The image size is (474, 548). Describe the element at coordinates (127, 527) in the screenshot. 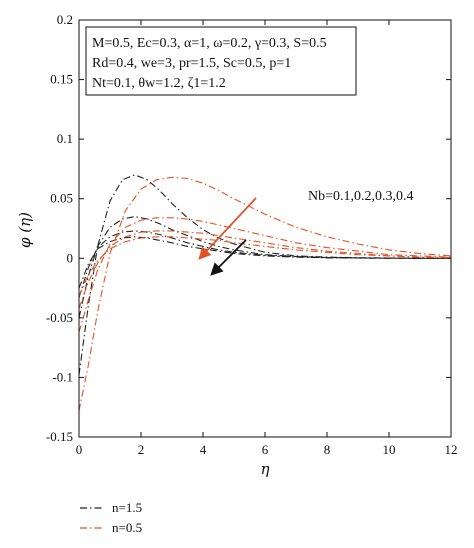

I see `legend-label: n=0.5` at that location.